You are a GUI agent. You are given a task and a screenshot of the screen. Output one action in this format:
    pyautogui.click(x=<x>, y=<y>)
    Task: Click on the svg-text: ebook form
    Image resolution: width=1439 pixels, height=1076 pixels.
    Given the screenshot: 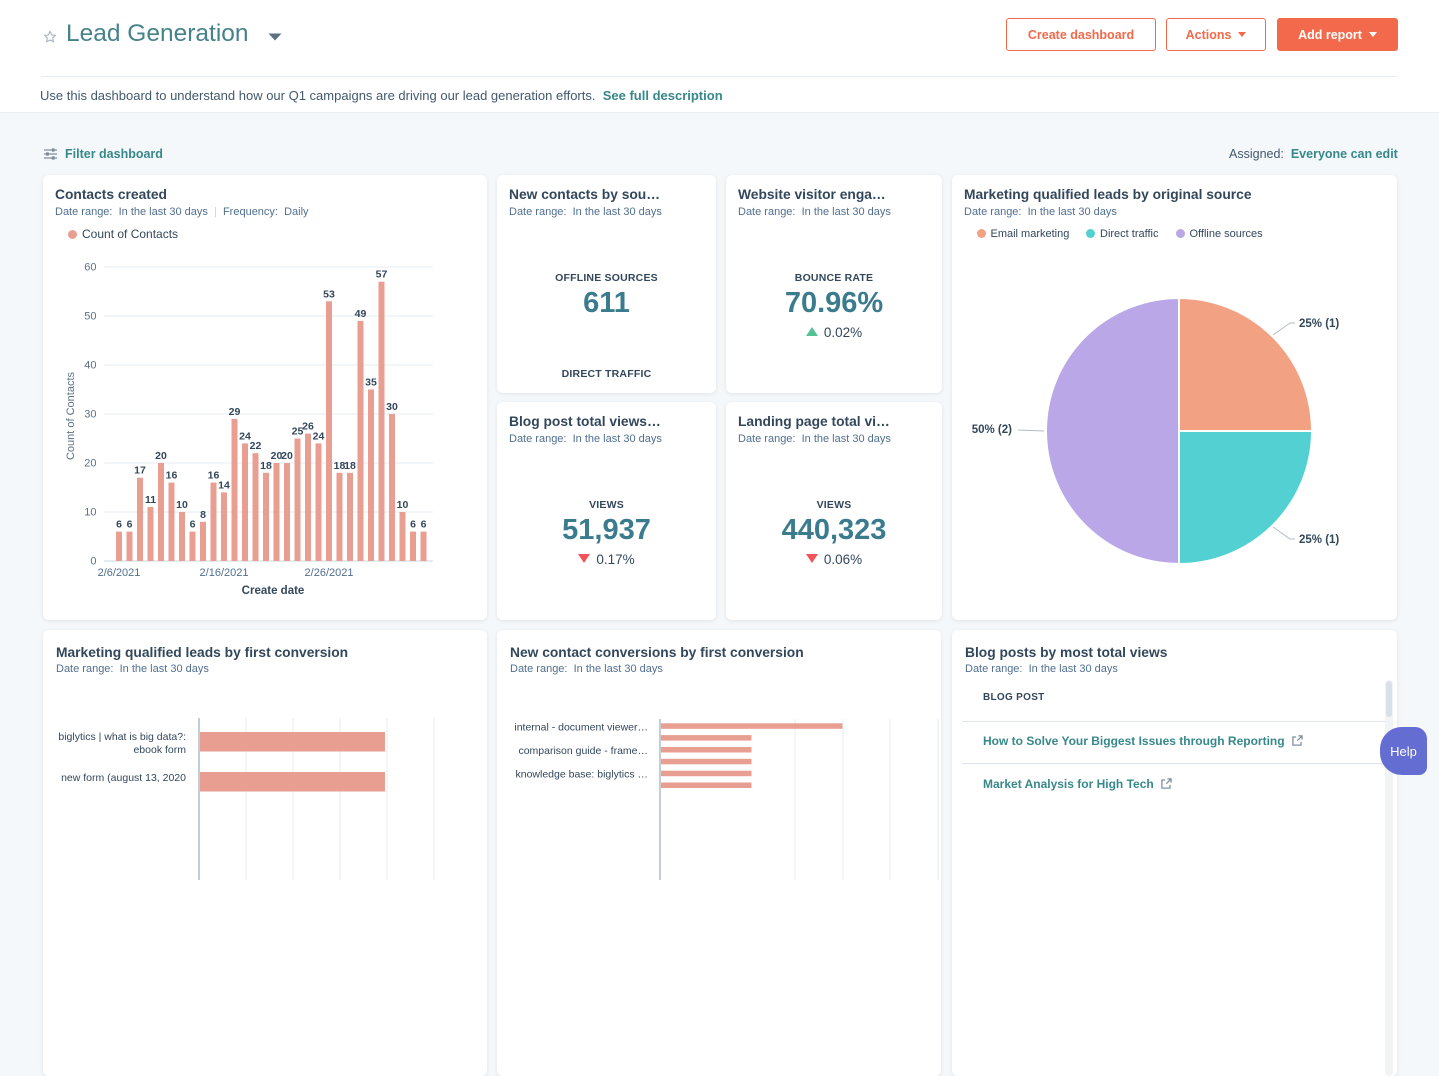 What is the action you would take?
    pyautogui.click(x=159, y=750)
    